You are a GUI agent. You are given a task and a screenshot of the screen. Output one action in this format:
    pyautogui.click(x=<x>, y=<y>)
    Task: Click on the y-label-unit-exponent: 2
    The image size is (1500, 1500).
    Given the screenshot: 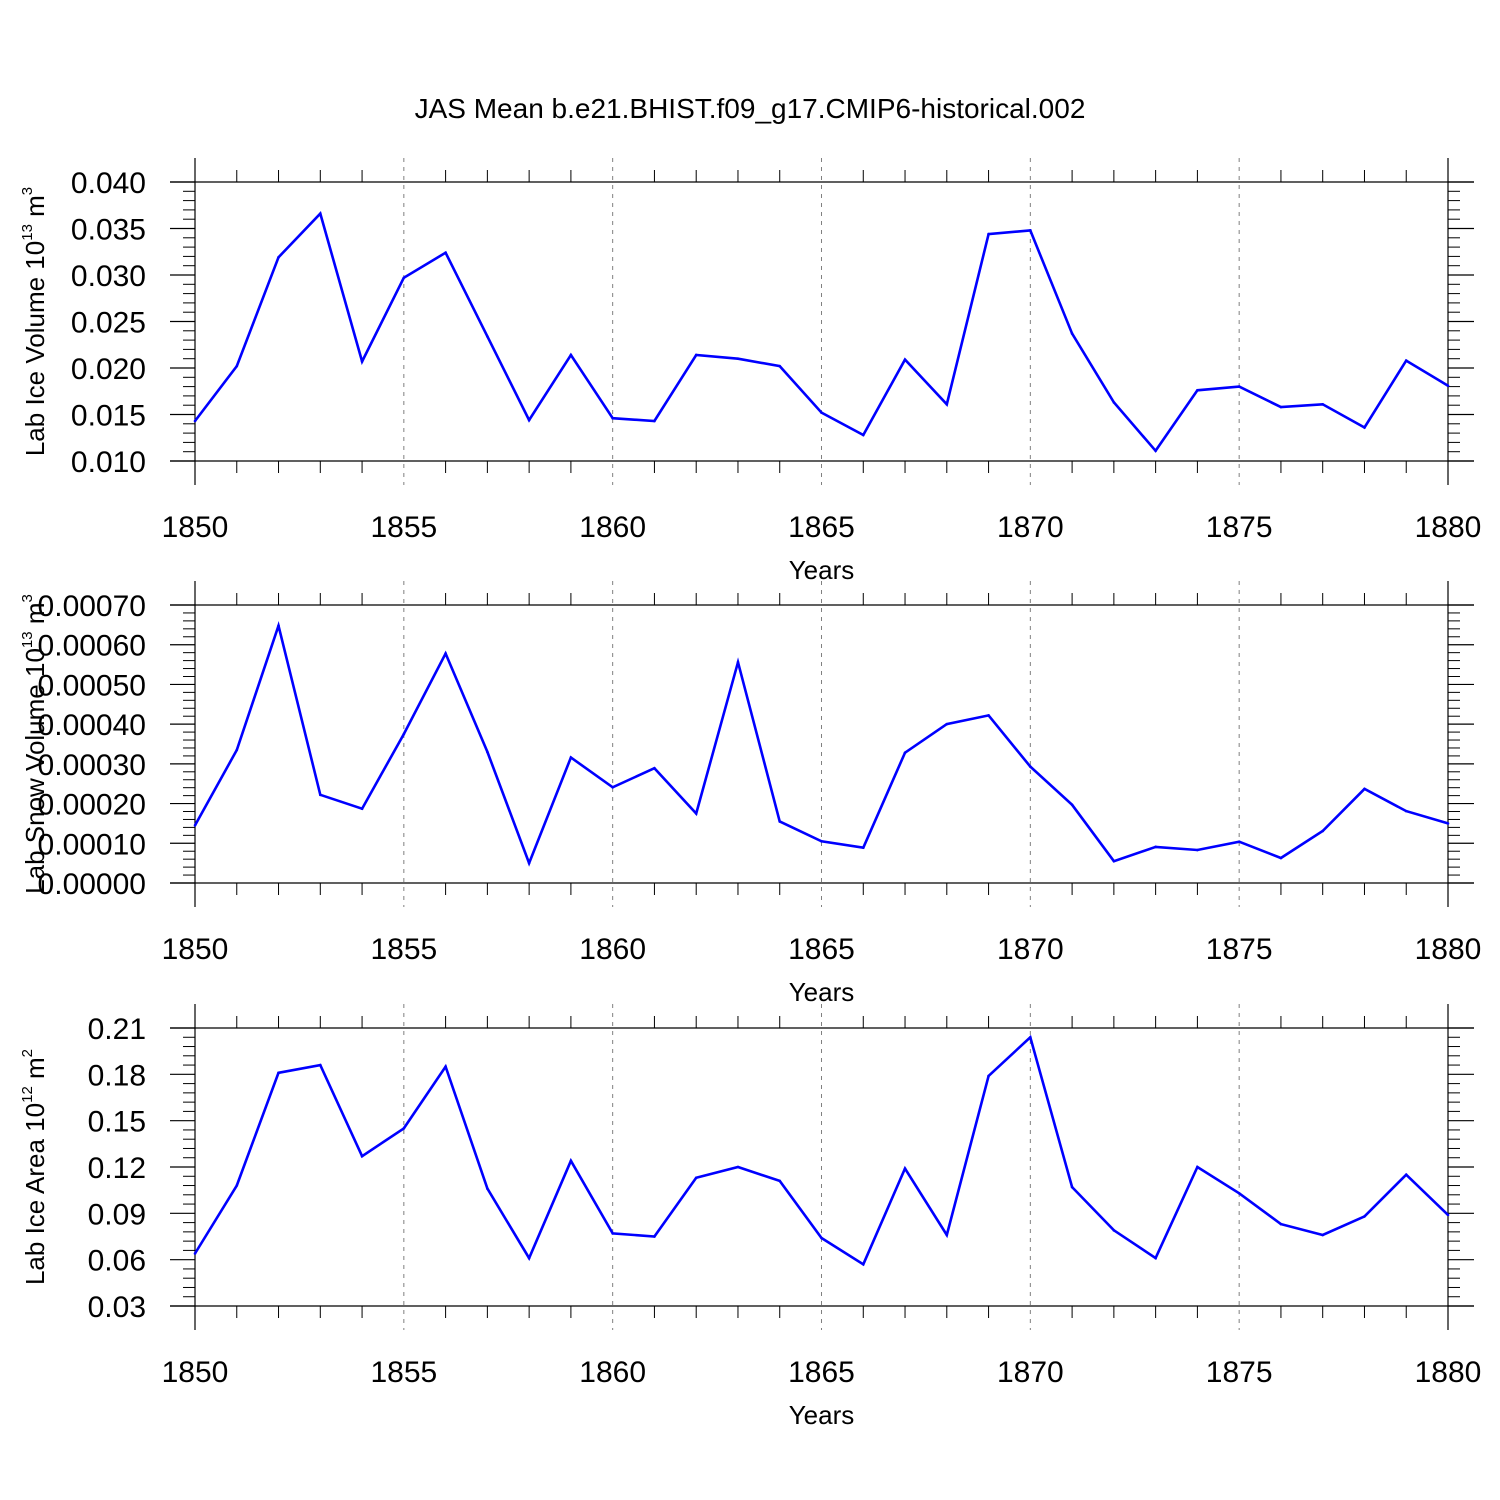 What is the action you would take?
    pyautogui.click(x=27, y=1053)
    